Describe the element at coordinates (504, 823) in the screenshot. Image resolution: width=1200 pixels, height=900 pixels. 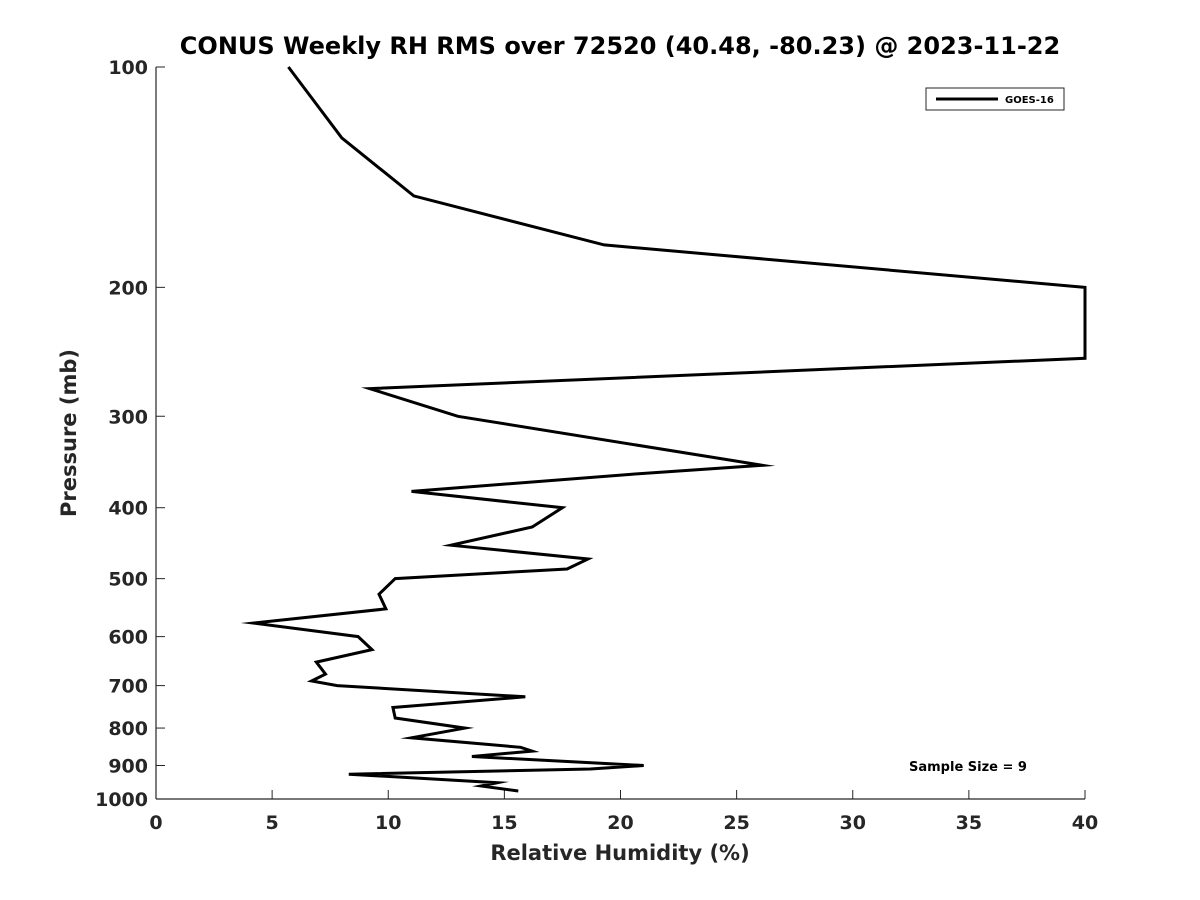
I see `x-tick-label: 15` at that location.